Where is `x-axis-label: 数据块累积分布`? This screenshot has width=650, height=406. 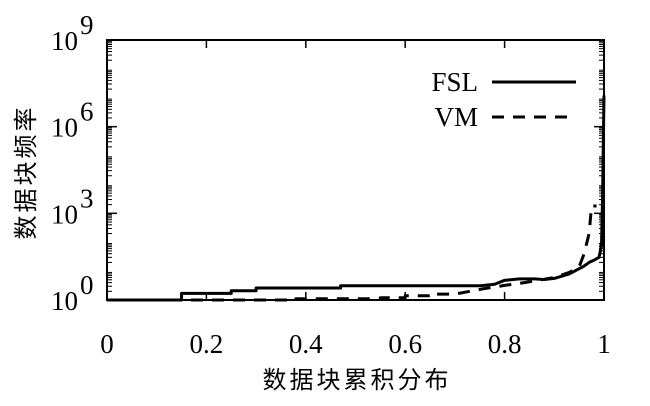
x-axis-label: 数据块累积分布 is located at coordinates (357, 380).